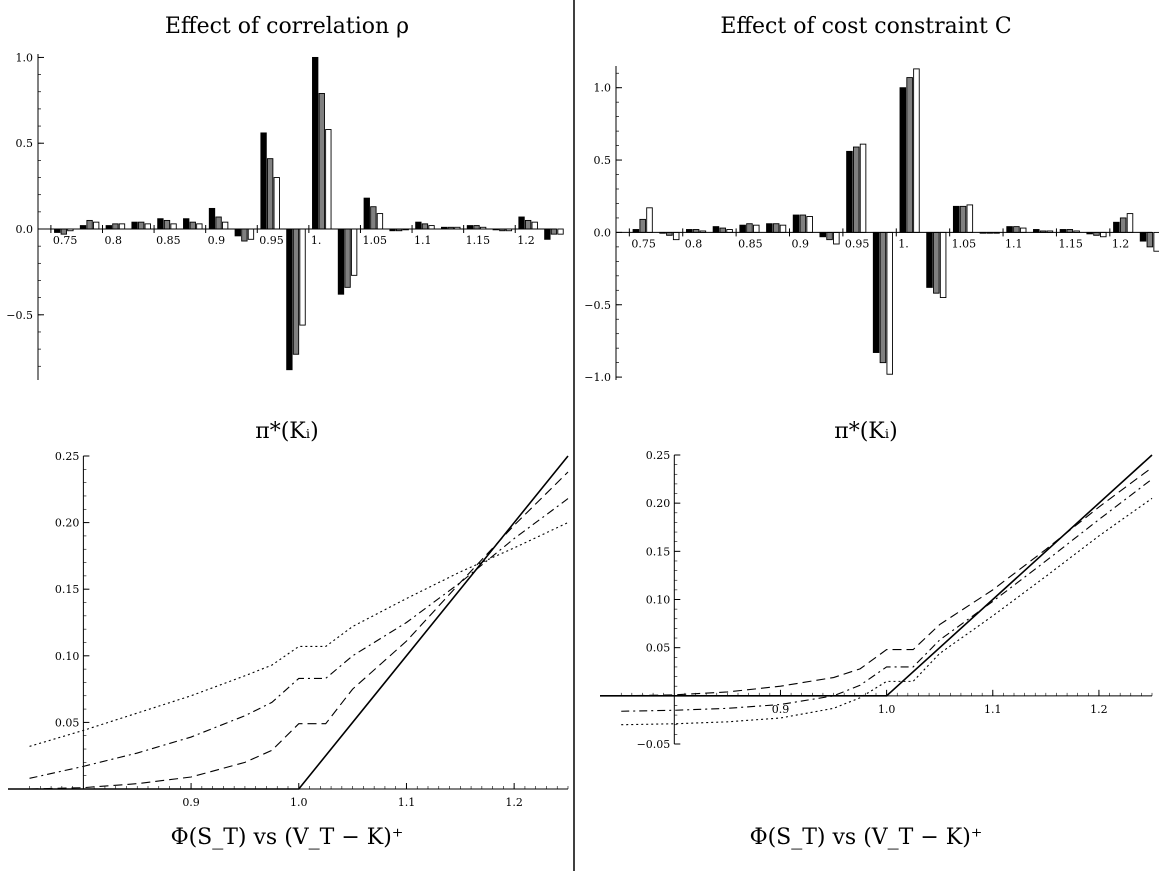  What do you see at coordinates (654, 744) in the screenshot?
I see `y-tick-label: −0.05` at bounding box center [654, 744].